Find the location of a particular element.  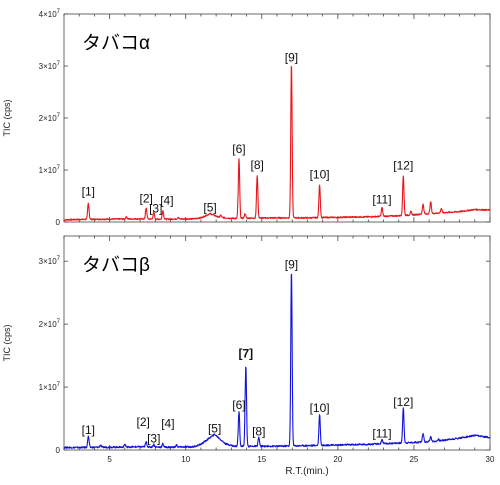

x-tick-label: 15 is located at coordinates (261, 459).